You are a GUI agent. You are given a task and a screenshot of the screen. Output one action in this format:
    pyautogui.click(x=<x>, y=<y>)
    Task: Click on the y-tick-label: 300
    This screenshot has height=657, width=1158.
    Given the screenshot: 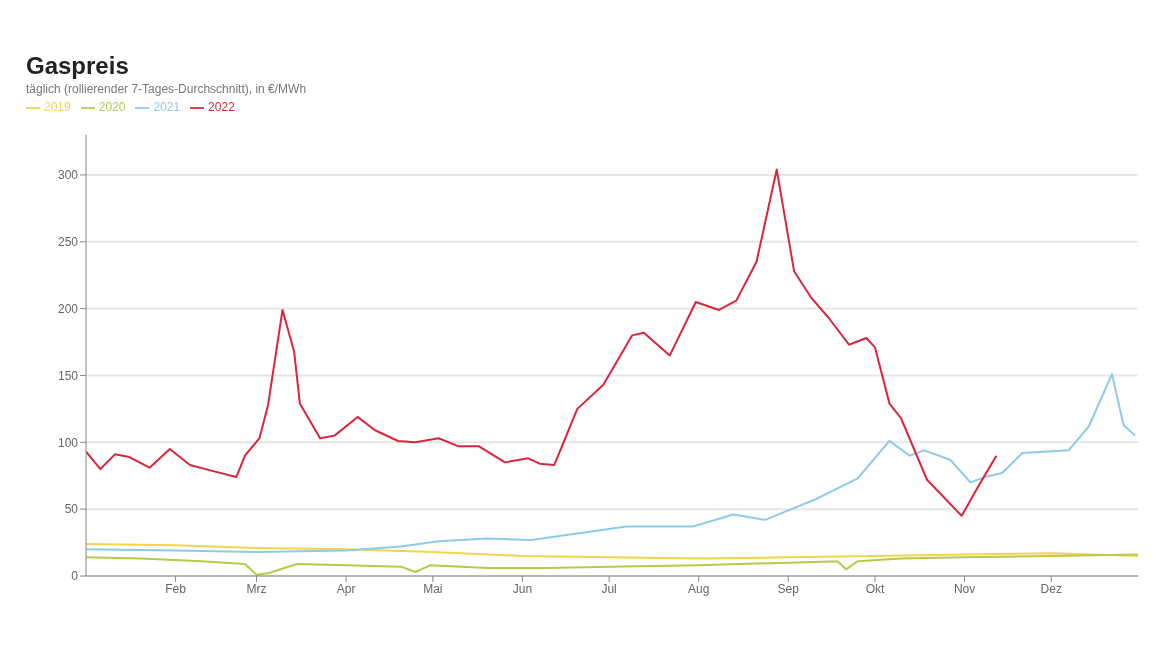 What is the action you would take?
    pyautogui.click(x=68, y=175)
    